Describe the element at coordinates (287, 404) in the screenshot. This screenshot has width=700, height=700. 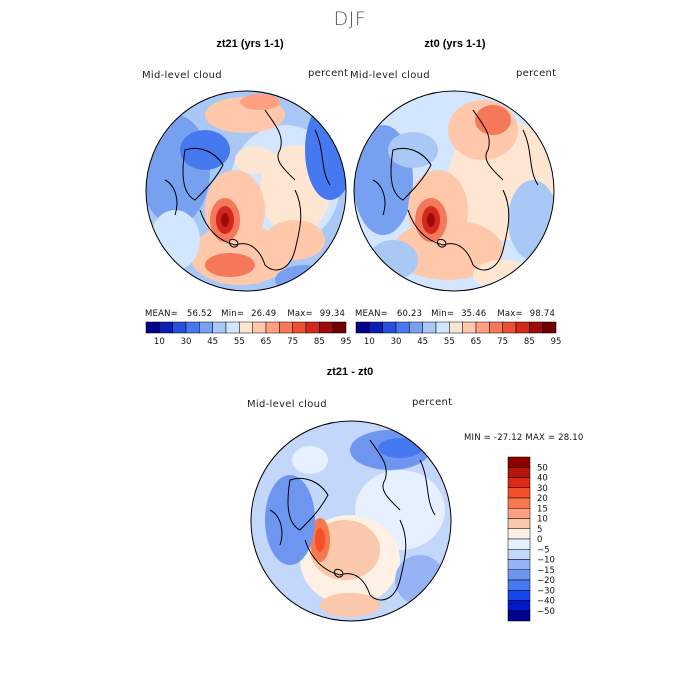
I see `diff-panel-field-label: Mid-level cloud` at that location.